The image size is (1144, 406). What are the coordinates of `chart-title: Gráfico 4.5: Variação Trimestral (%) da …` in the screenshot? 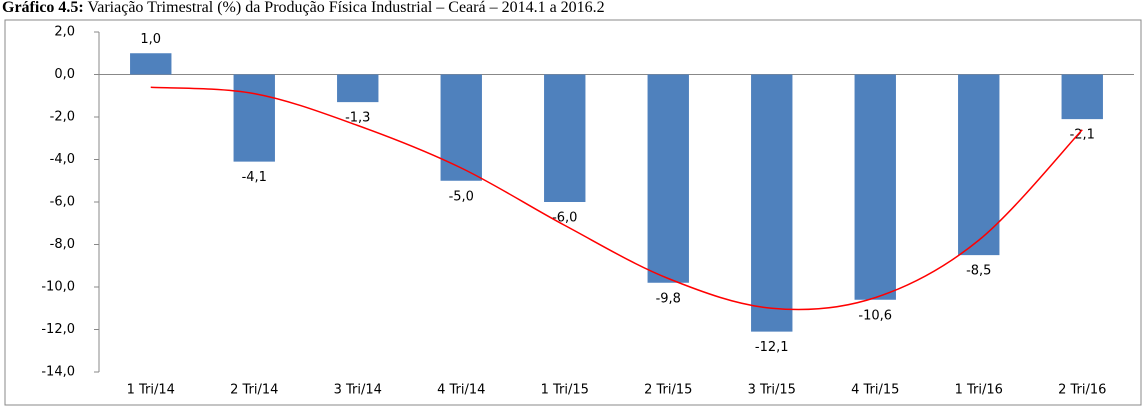 It's located at (303, 8).